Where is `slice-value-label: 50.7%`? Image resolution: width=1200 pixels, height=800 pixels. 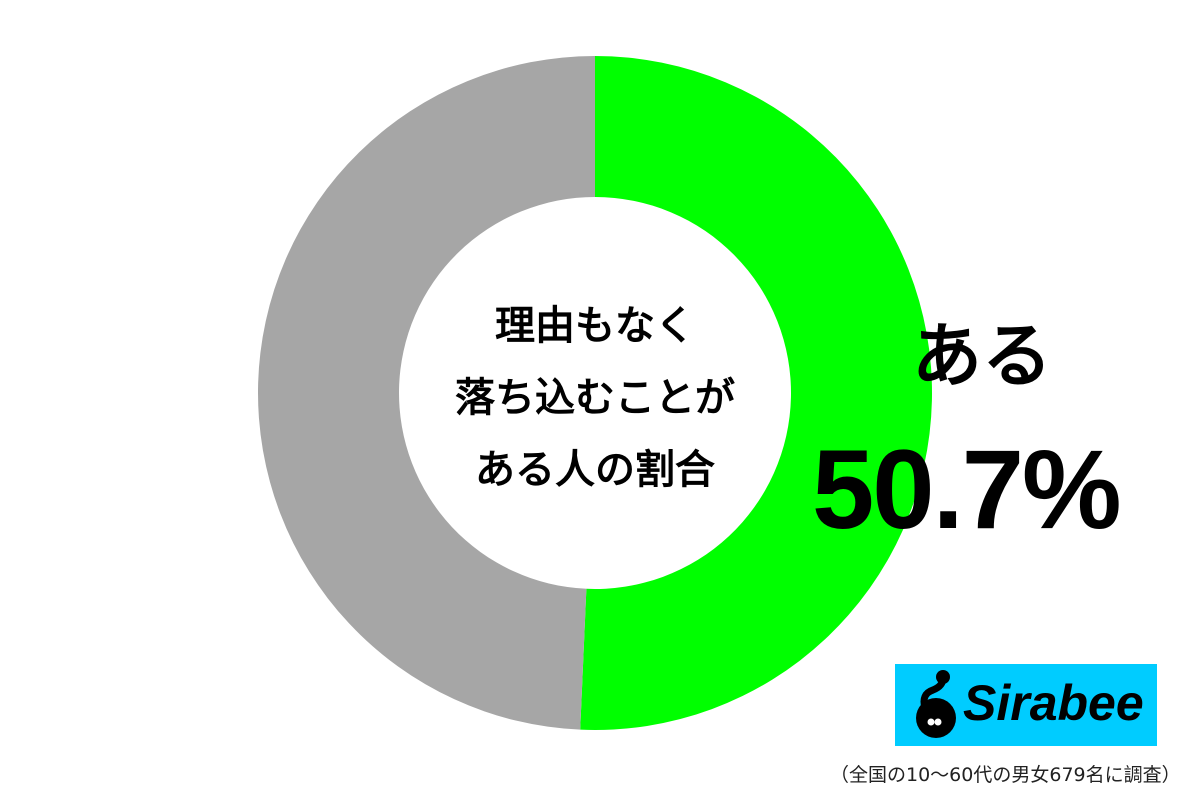
slice-value-label: 50.7% is located at coordinates (967, 489).